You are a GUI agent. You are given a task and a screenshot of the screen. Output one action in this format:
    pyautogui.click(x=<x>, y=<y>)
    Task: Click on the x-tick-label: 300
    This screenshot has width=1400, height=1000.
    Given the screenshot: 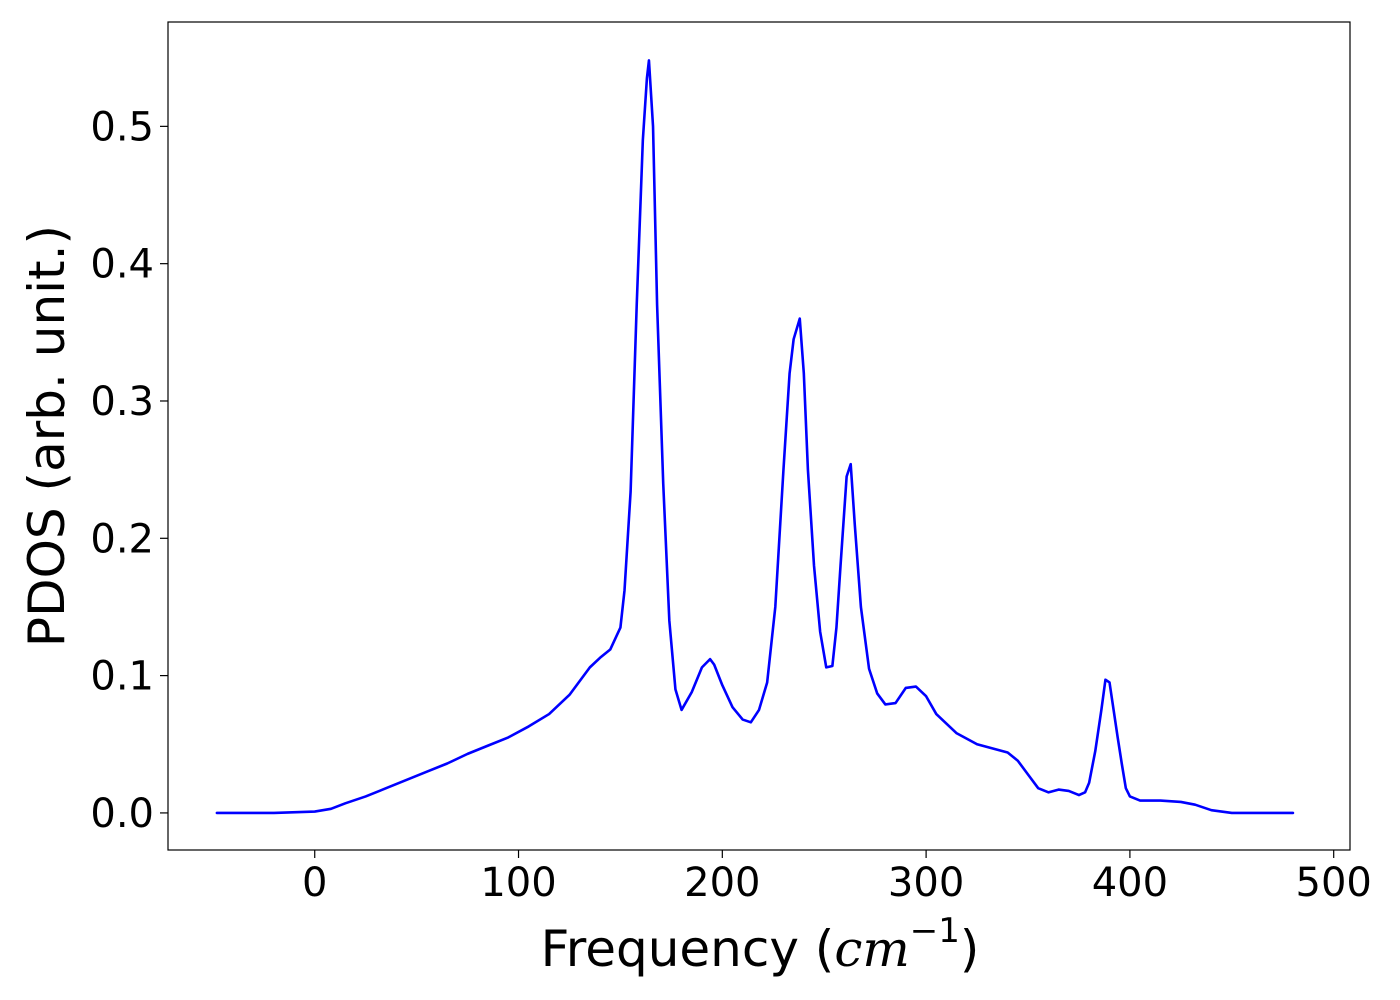 What is the action you would take?
    pyautogui.click(x=926, y=883)
    